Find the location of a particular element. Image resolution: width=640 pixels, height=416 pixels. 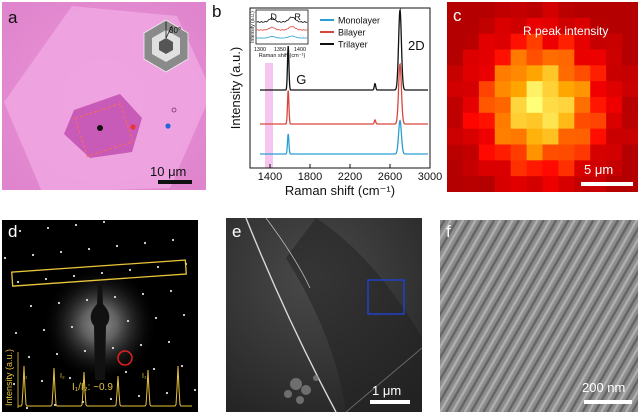

y-axis-label: Intensity (a.u.) is located at coordinates (235, 88).